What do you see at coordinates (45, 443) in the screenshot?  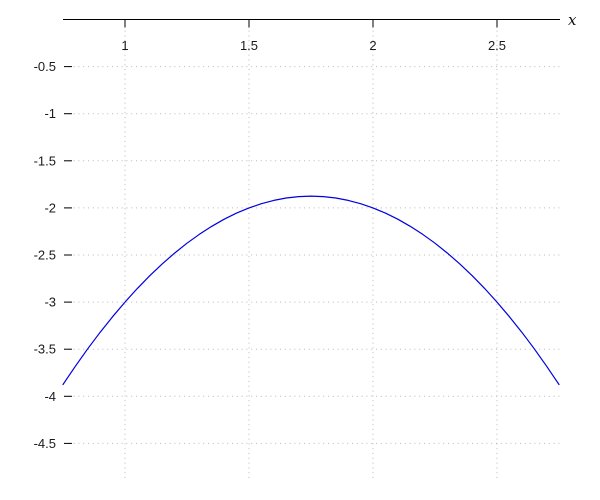 I see `y-tick-label: -4.5` at bounding box center [45, 443].